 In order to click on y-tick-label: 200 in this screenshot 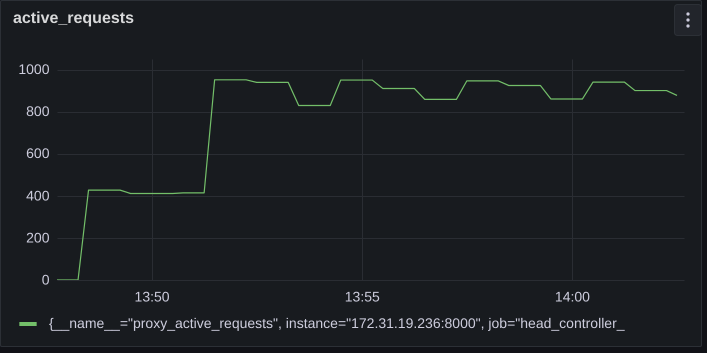, I will do `click(38, 237)`.